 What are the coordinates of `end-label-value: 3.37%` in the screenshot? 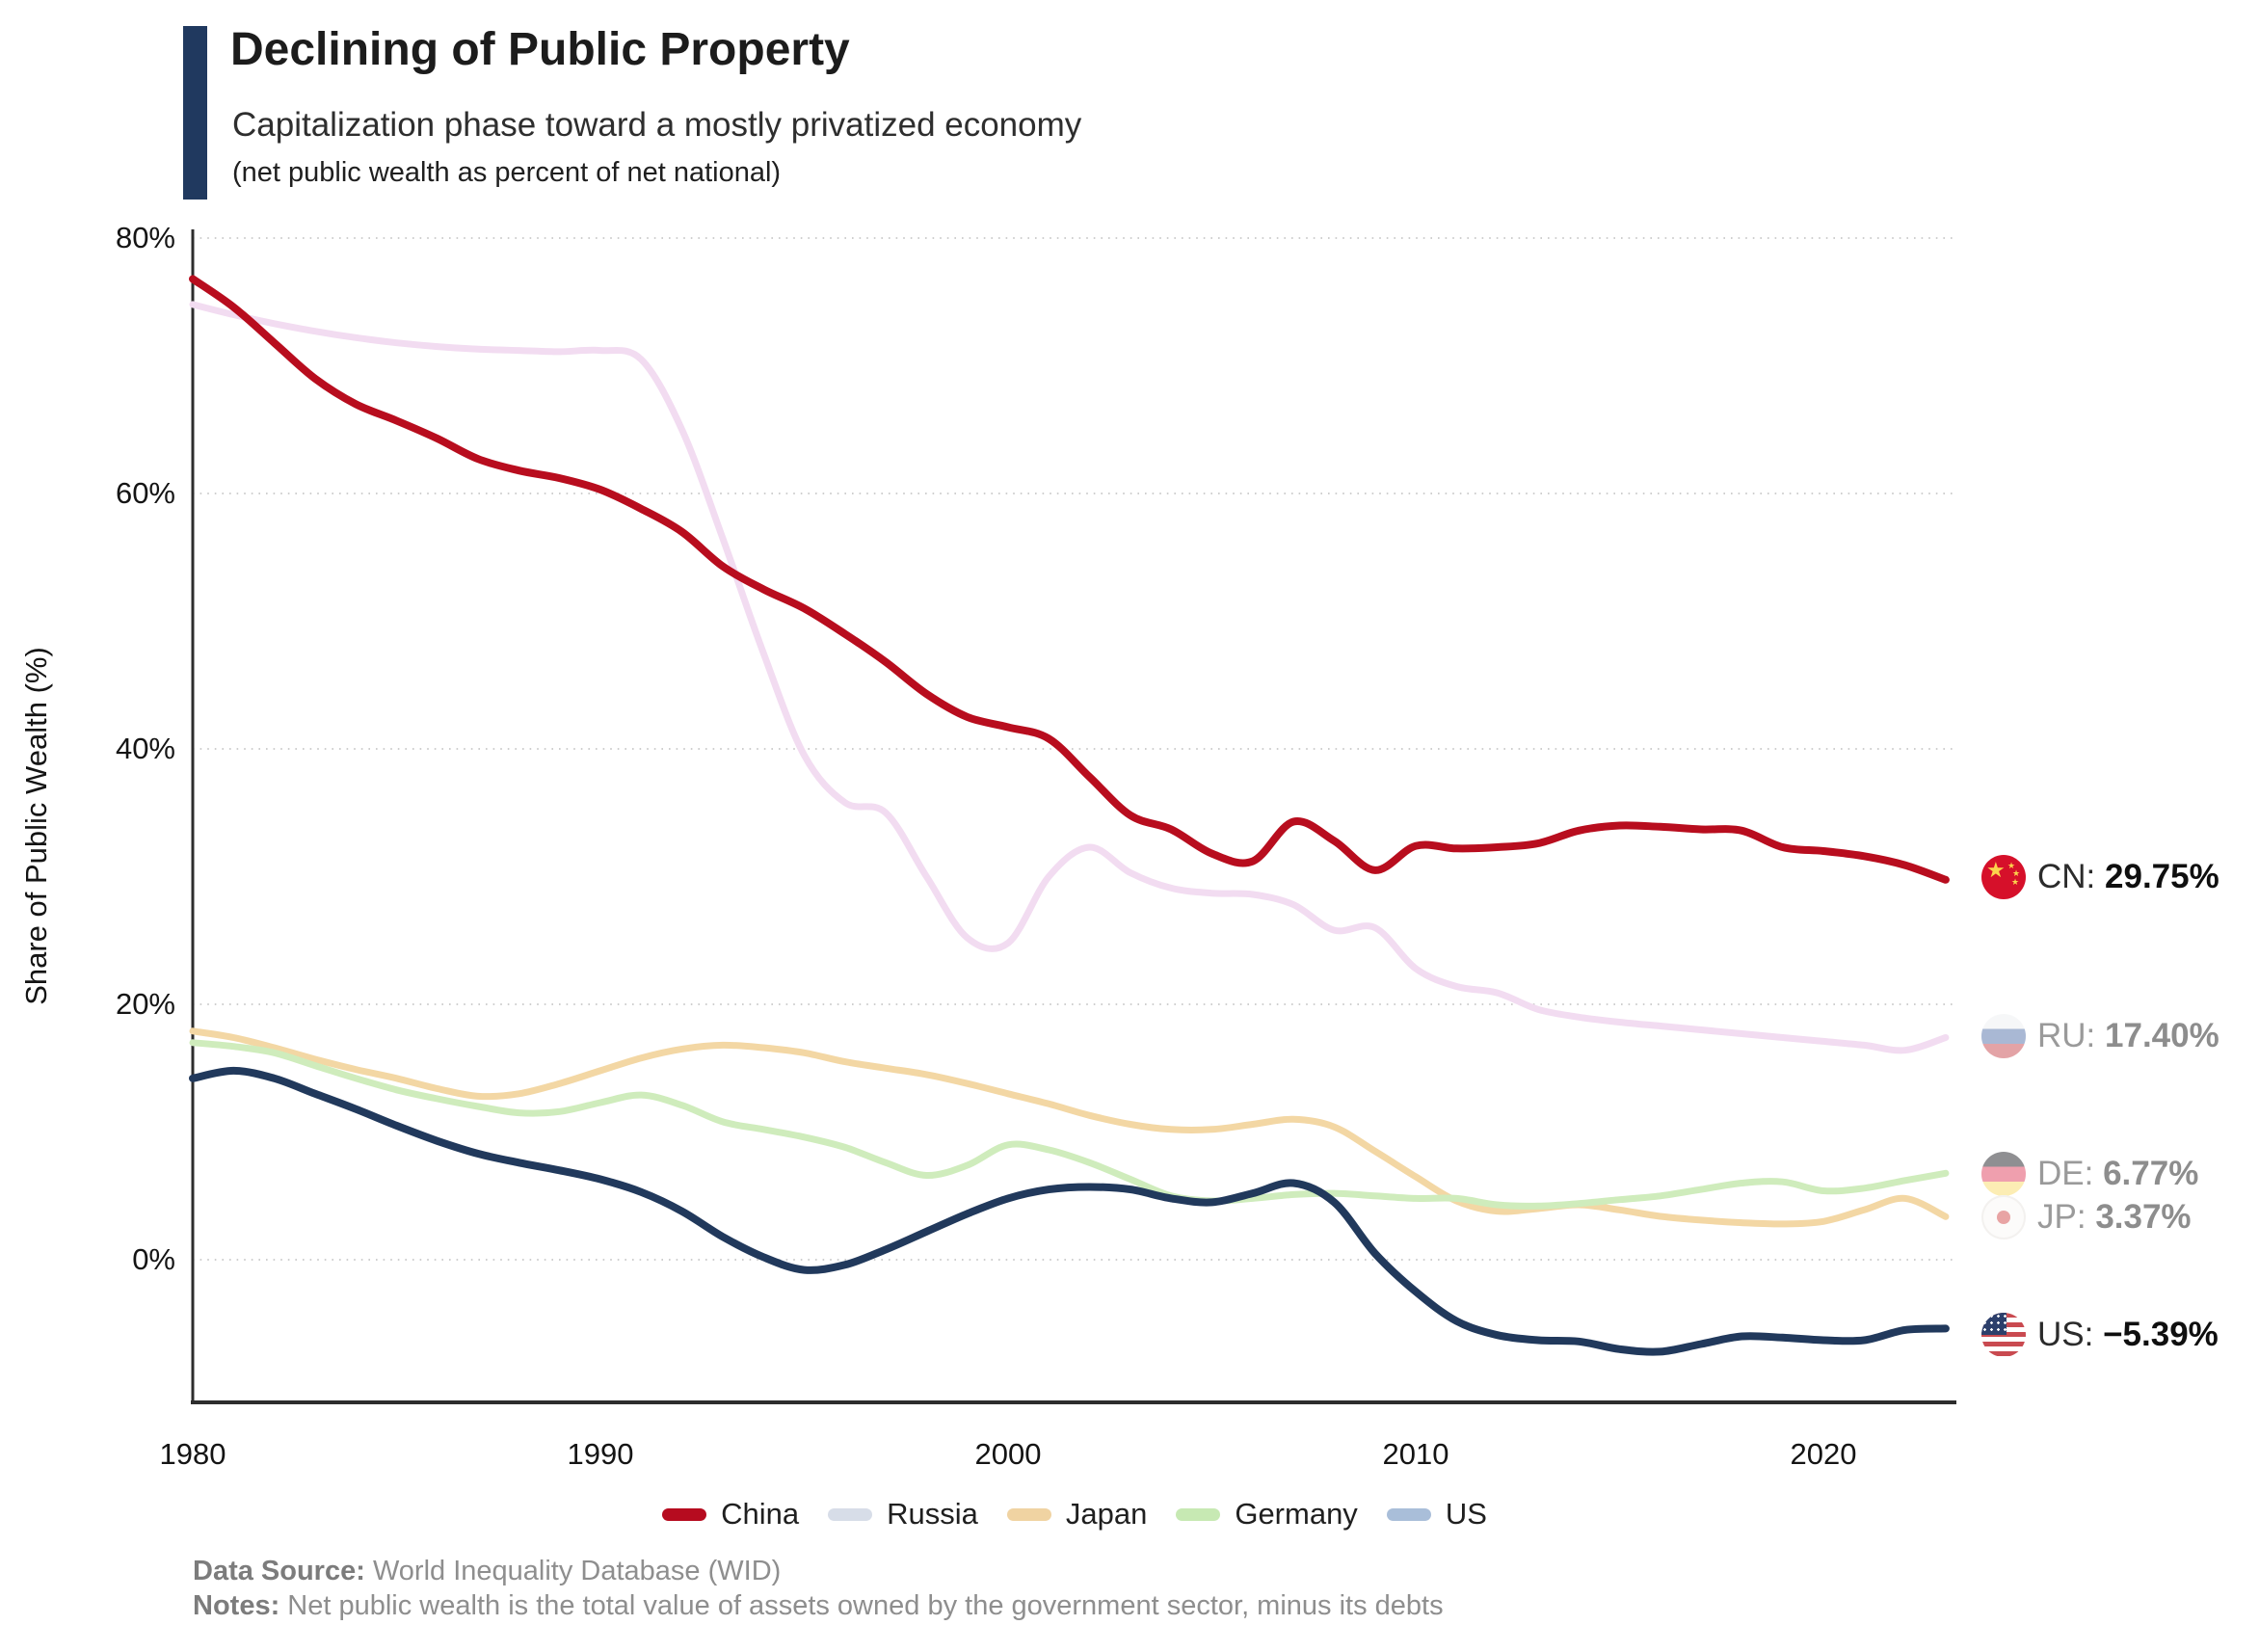 It's located at (2143, 1217).